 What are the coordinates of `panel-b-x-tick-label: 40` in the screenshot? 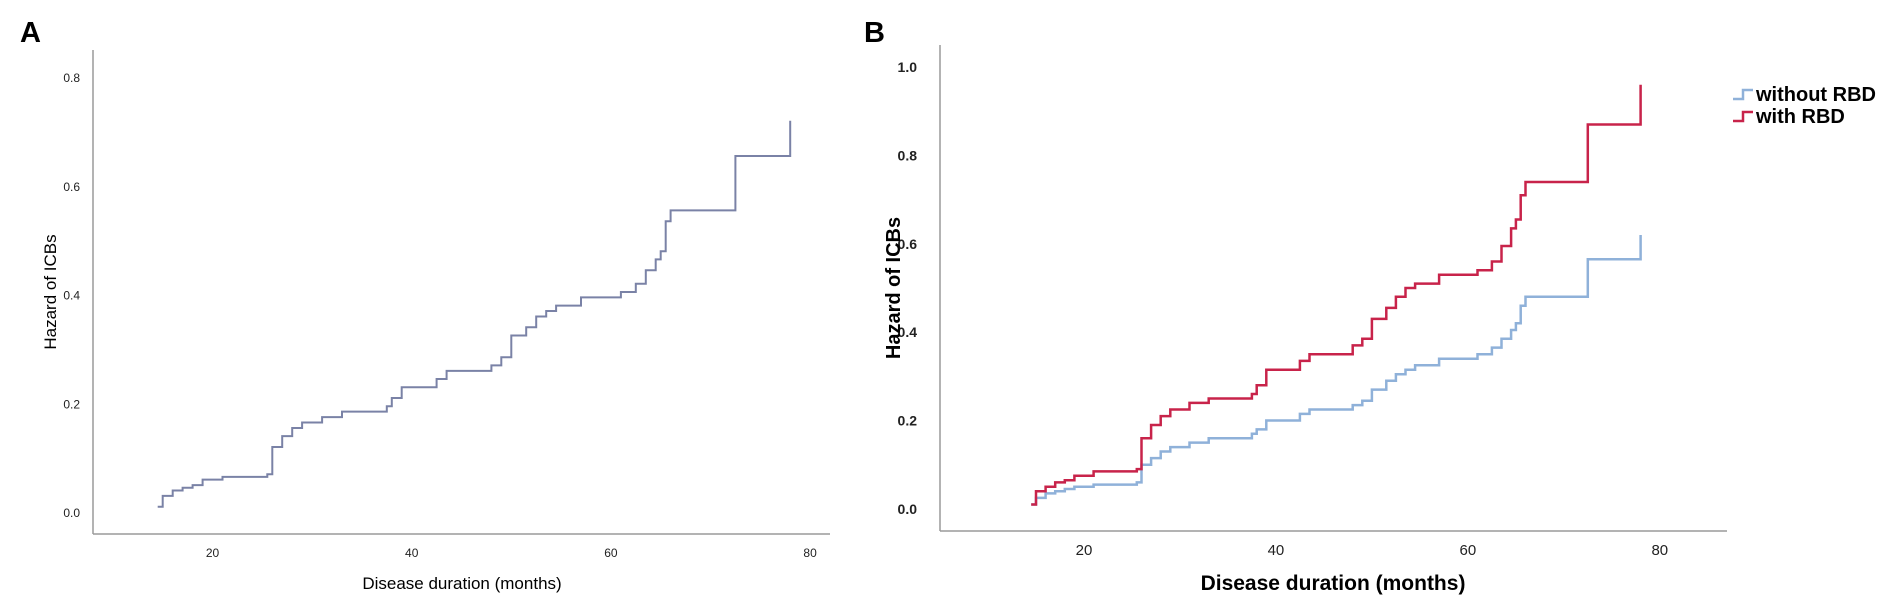 It's located at (1276, 550).